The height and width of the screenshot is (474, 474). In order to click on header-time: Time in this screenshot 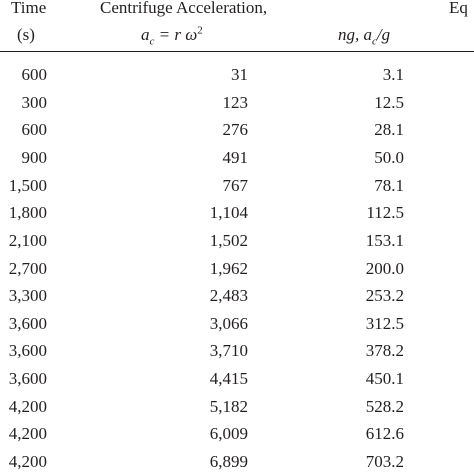, I will do `click(29, 8)`.